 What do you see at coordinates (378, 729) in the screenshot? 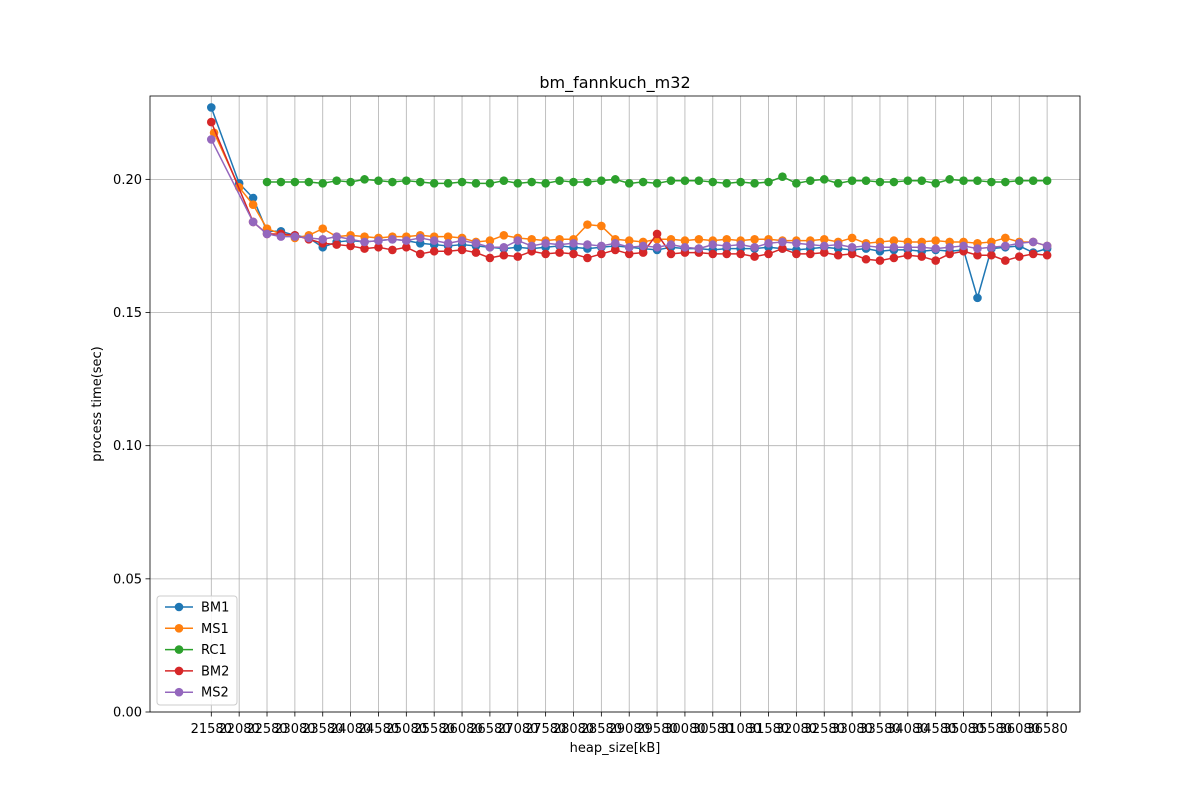
I see `x-tick-label: 24580` at bounding box center [378, 729].